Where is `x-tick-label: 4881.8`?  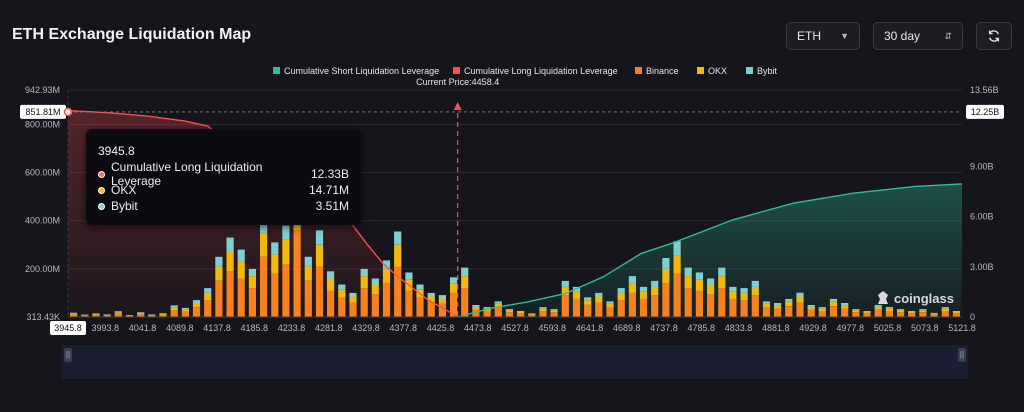
x-tick-label: 4881.8 is located at coordinates (776, 328).